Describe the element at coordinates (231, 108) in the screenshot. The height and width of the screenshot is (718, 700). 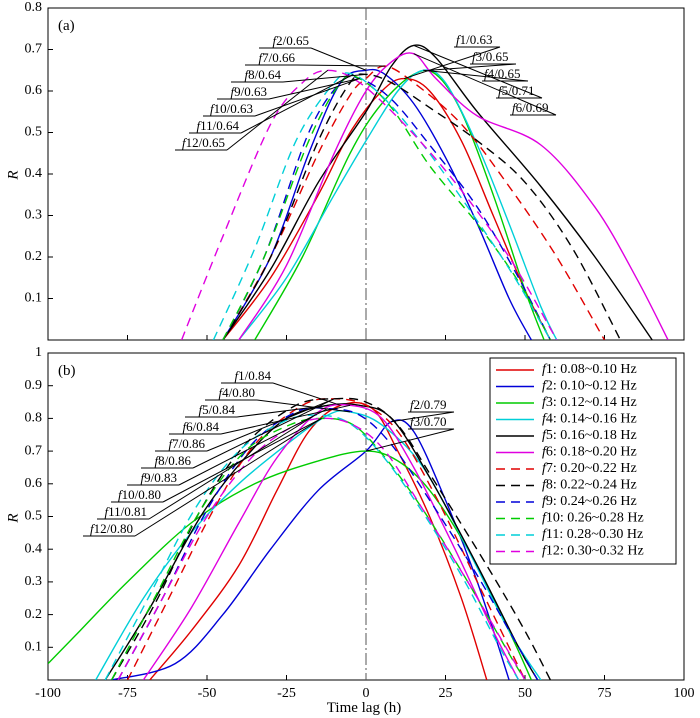
I see `peak-annotation: f10/0.63` at that location.